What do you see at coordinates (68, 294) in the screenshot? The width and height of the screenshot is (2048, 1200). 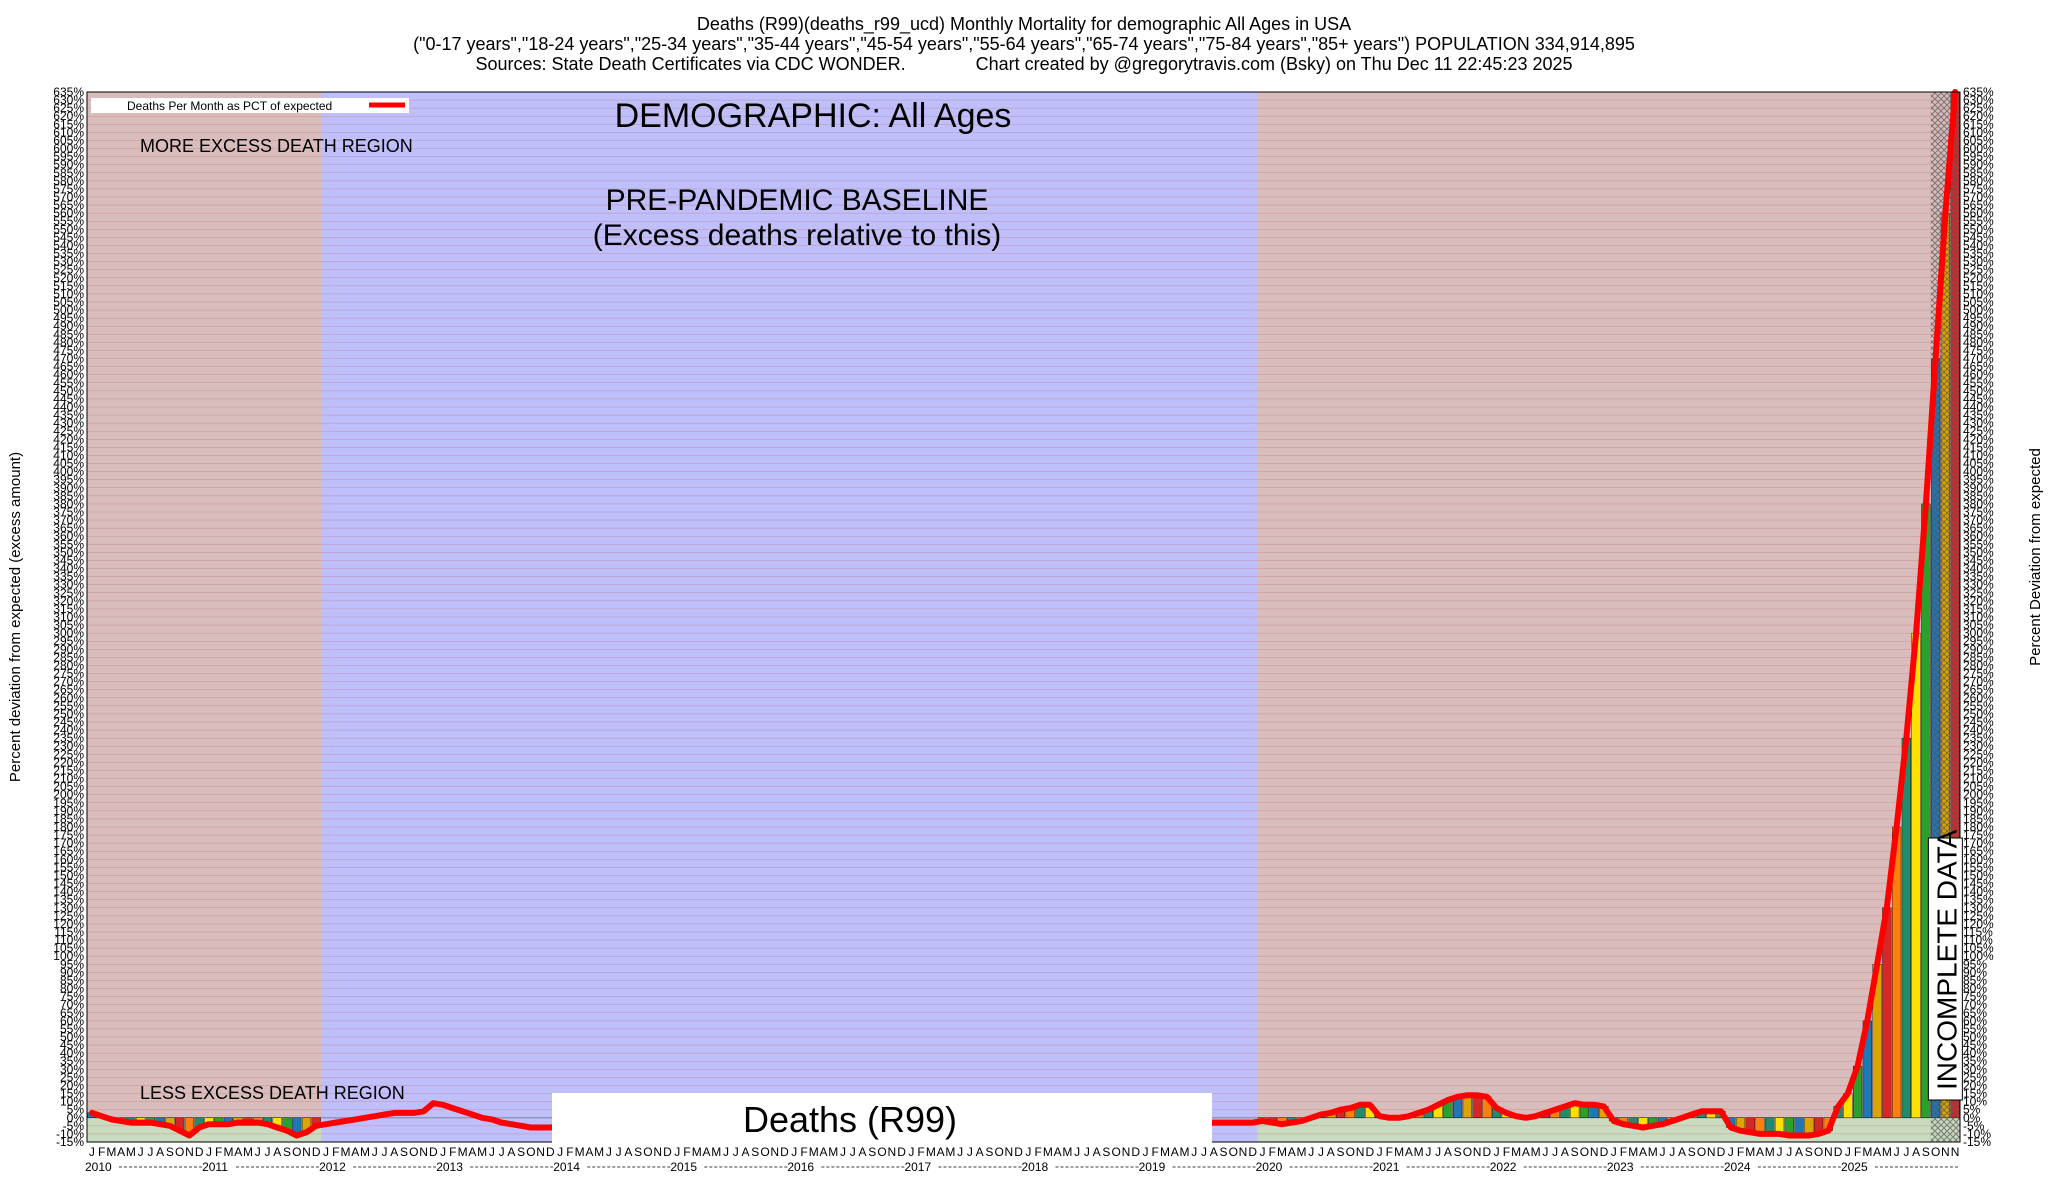 I see `y-tick-label-left: 510%` at bounding box center [68, 294].